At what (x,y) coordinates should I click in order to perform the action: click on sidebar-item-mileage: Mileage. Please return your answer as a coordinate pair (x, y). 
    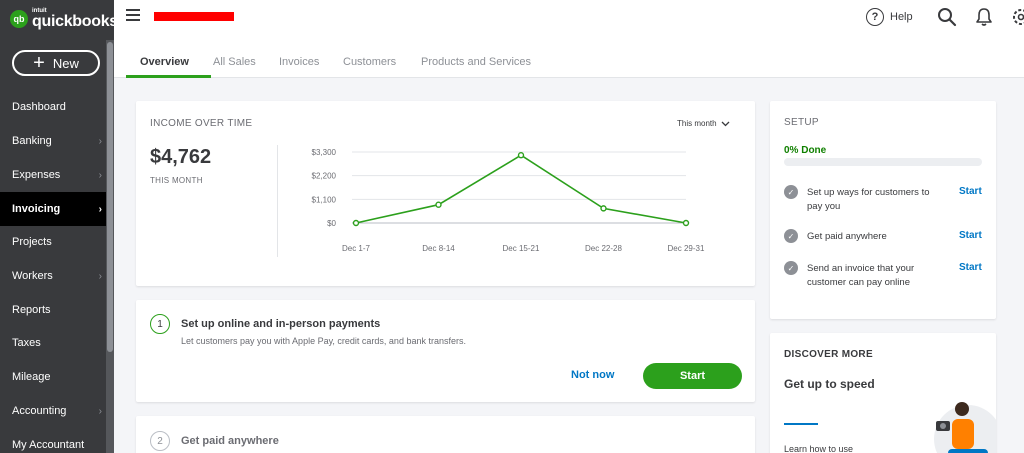
    Looking at the image, I should click on (53, 377).